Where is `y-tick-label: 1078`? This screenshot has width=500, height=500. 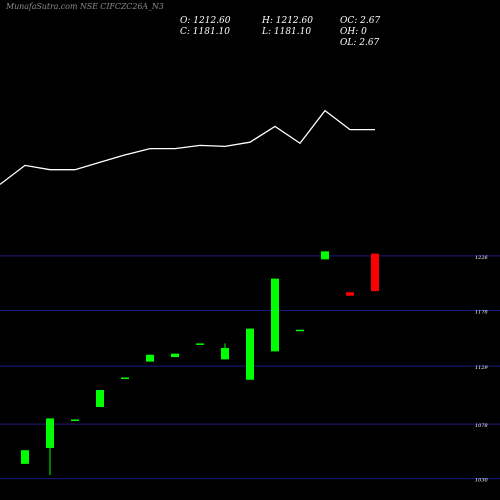
y-tick-label: 1078 is located at coordinates (481, 426).